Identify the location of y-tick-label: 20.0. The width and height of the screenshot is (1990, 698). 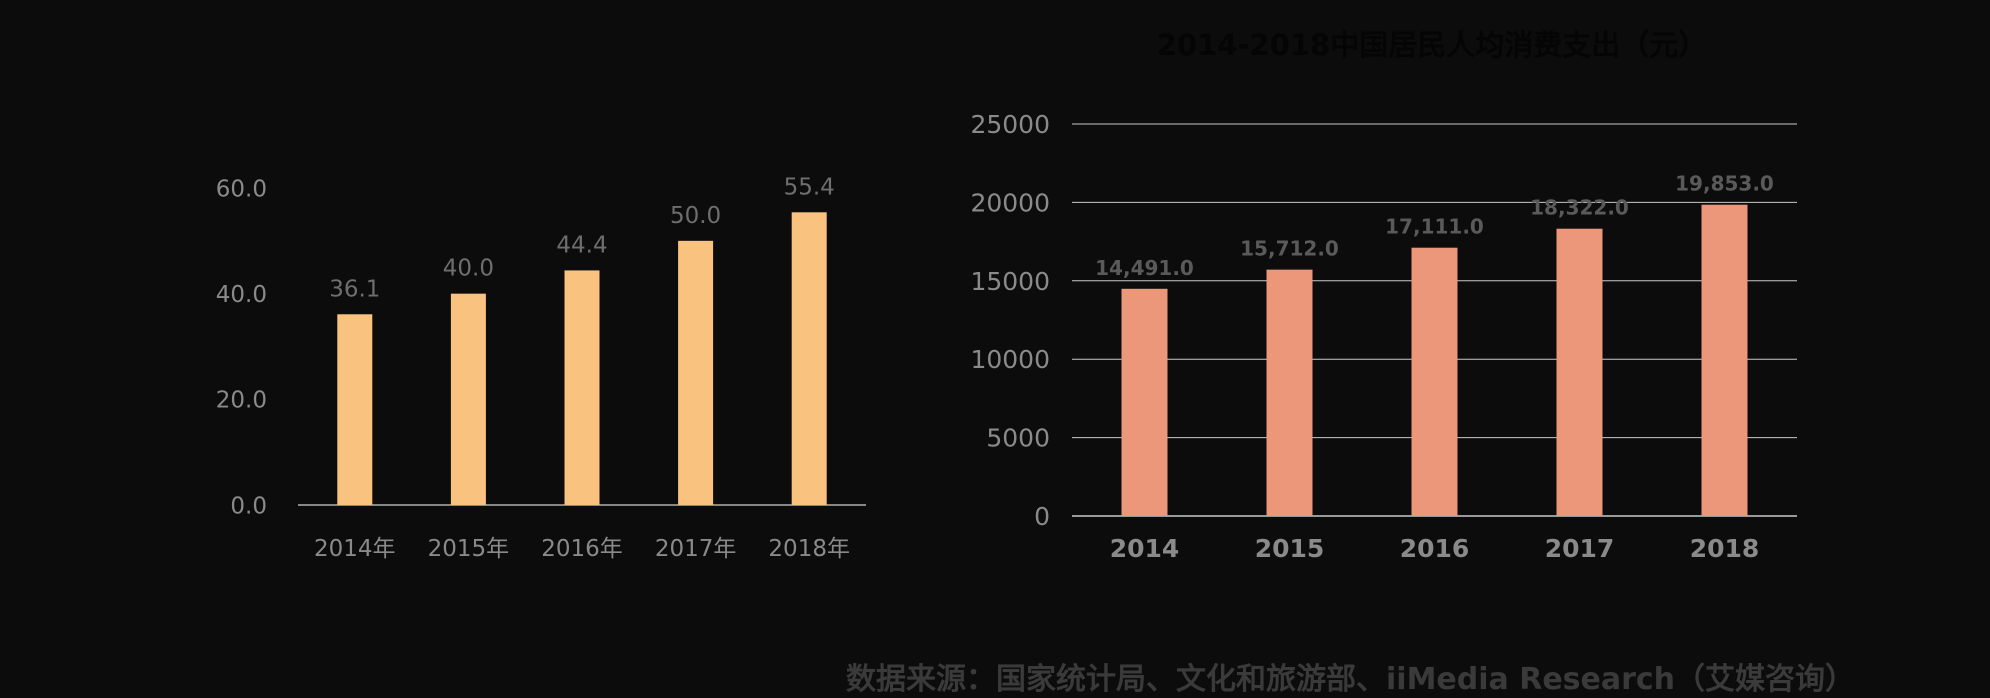
(241, 401).